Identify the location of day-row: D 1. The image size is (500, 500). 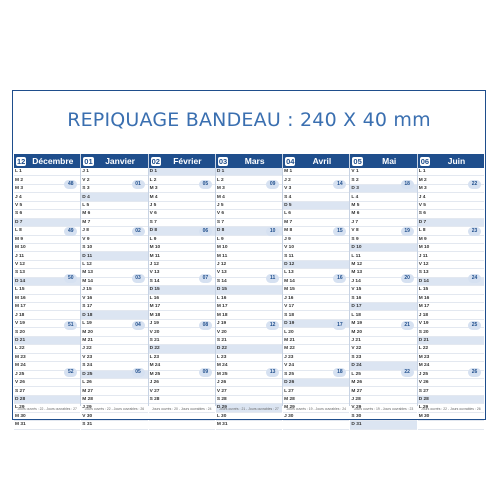
(249, 172).